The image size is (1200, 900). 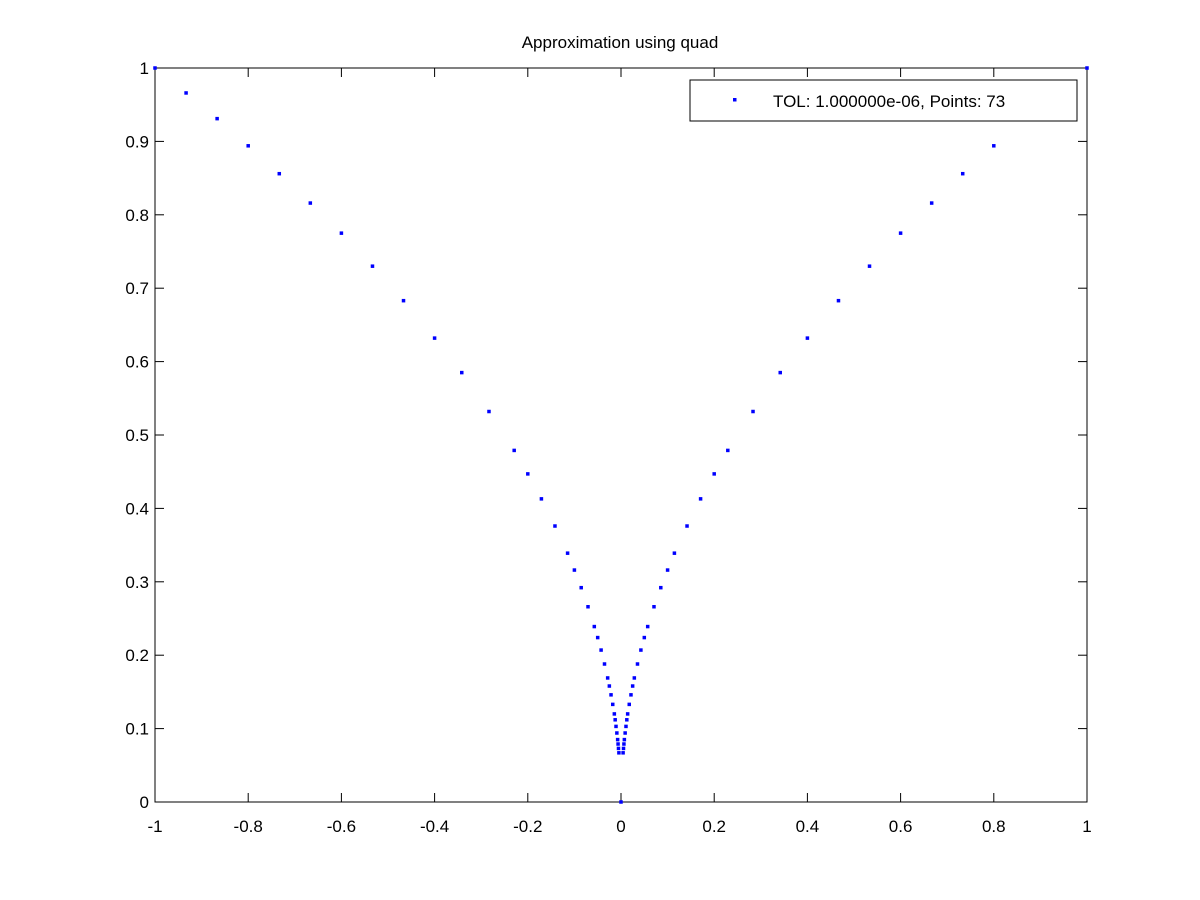 I want to click on legend: TOL: 1.000000e-06, Points: 73, so click(x=883, y=100).